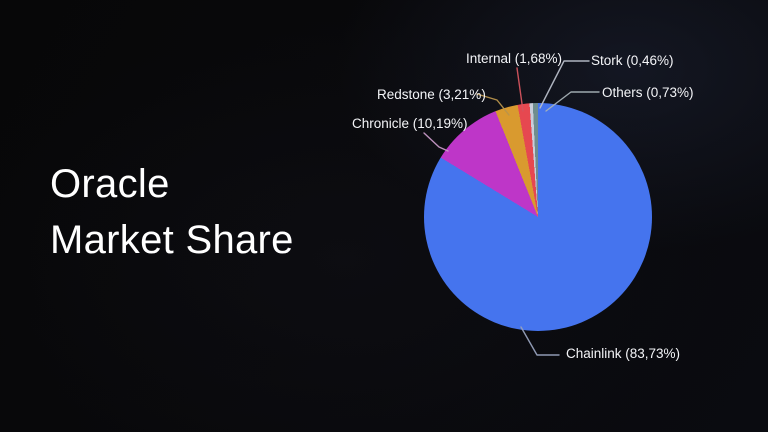 The height and width of the screenshot is (432, 768). Describe the element at coordinates (514, 58) in the screenshot. I see `callout-label-internal: Internal (1,68%)` at that location.